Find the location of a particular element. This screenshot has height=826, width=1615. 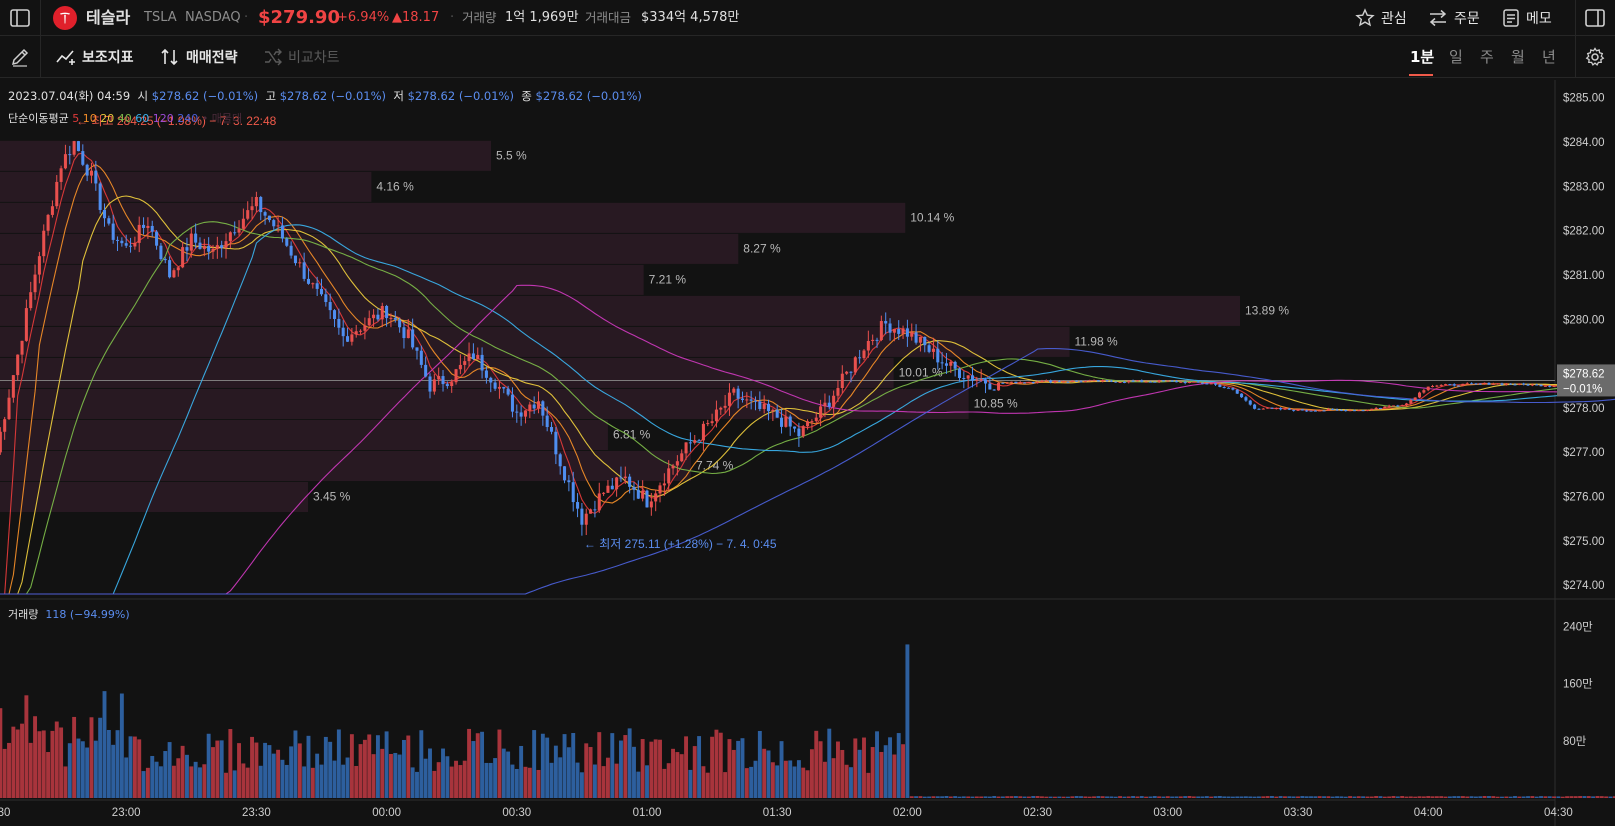

period-1min: 1분 is located at coordinates (1422, 57).